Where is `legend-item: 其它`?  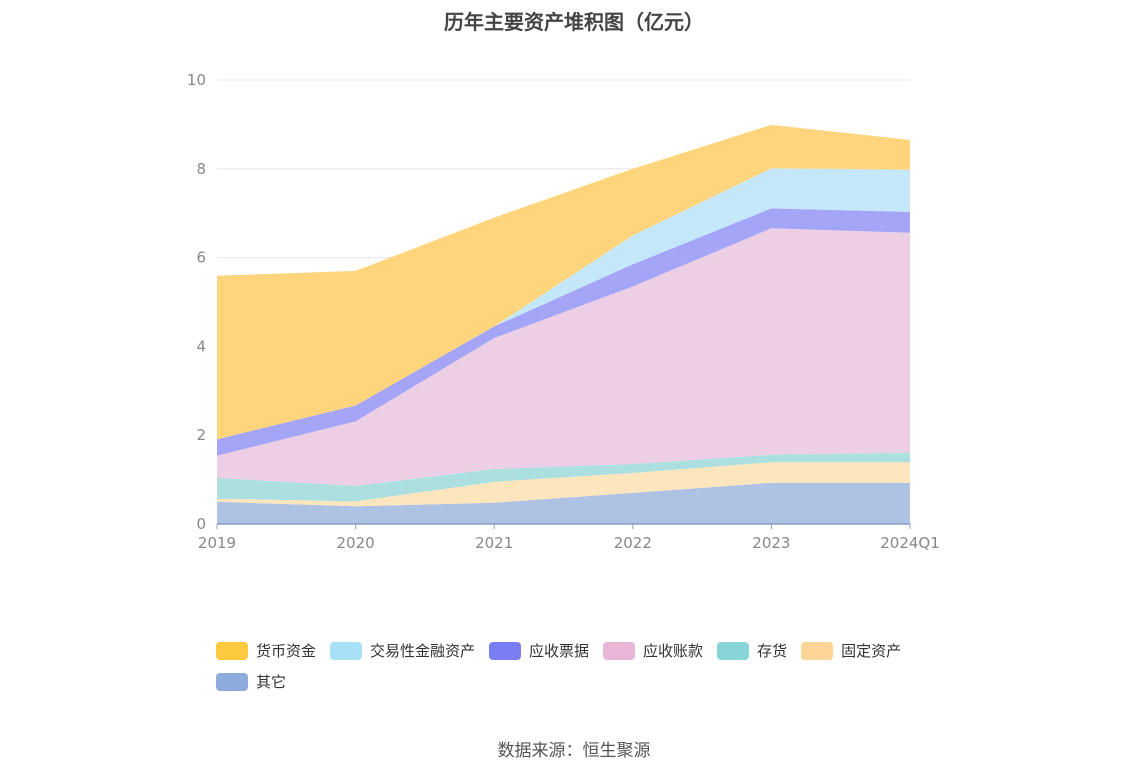 legend-item: 其它 is located at coordinates (251, 681).